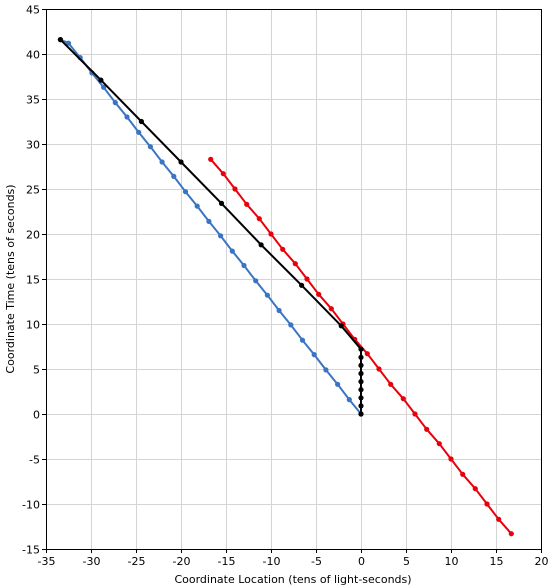  I want to click on y-tick-label: -15, so click(31, 550).